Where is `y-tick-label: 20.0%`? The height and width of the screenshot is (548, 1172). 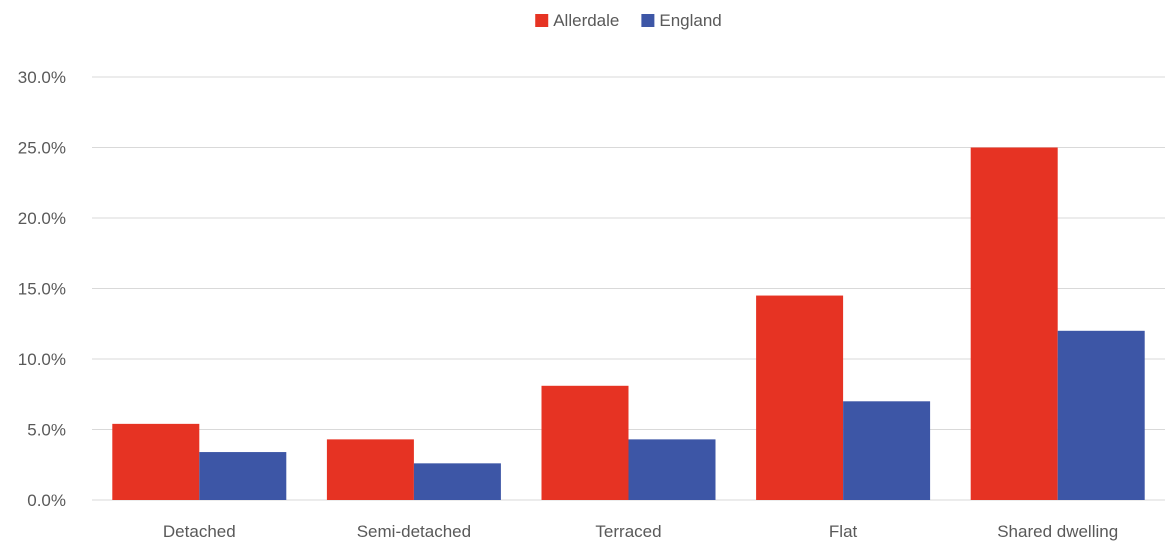
y-tick-label: 20.0% is located at coordinates (42, 218).